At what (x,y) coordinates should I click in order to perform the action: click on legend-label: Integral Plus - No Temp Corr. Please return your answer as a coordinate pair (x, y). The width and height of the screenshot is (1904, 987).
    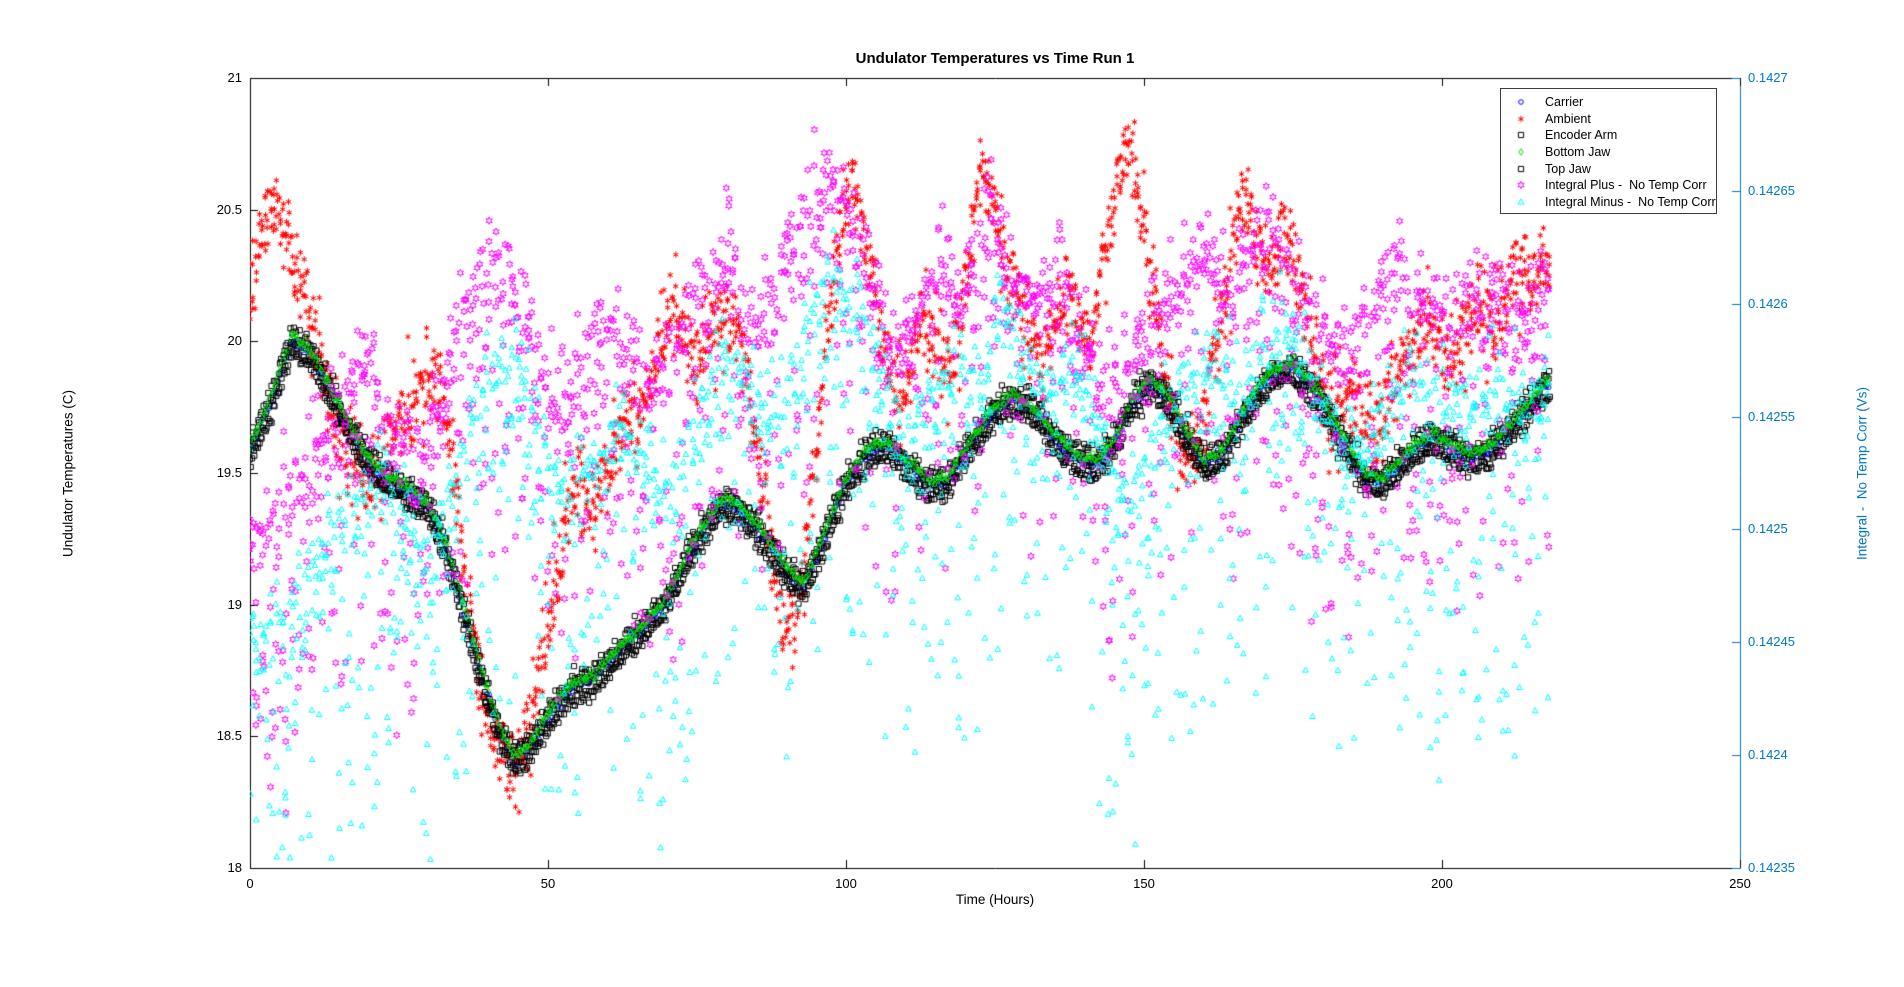
    Looking at the image, I should click on (1626, 185).